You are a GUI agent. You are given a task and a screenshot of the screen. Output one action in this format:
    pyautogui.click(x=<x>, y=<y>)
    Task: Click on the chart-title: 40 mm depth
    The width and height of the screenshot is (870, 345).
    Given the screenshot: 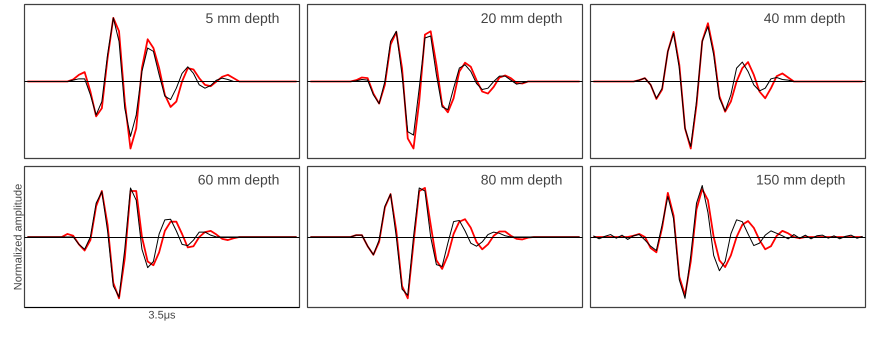 What is the action you would take?
    pyautogui.click(x=805, y=18)
    